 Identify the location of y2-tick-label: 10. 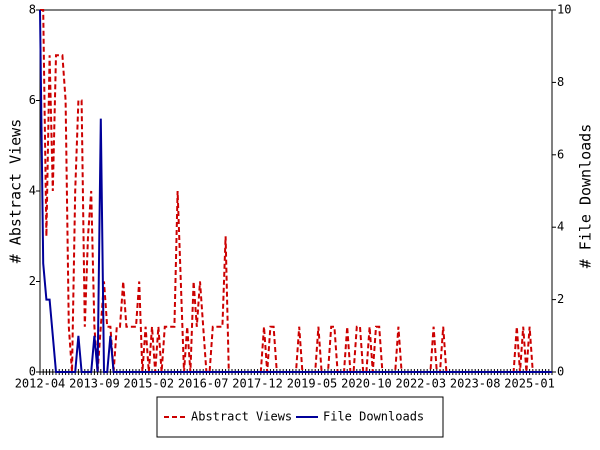
(564, 10).